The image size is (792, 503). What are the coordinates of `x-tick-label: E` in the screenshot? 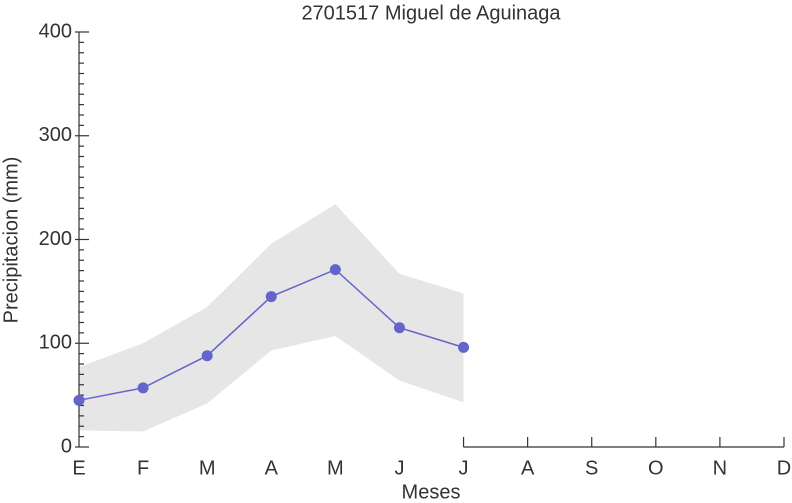 It's located at (78, 468).